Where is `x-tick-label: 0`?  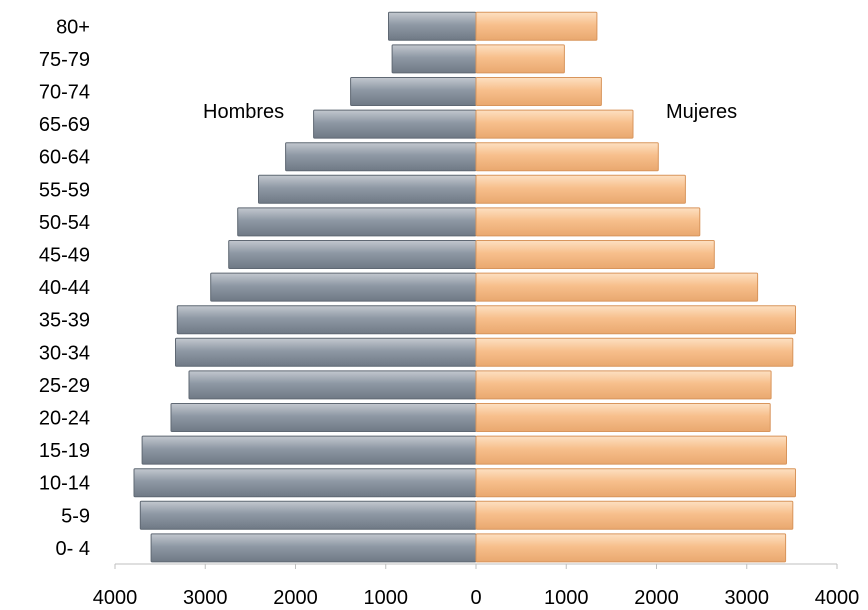
x-tick-label: 0 is located at coordinates (475, 598).